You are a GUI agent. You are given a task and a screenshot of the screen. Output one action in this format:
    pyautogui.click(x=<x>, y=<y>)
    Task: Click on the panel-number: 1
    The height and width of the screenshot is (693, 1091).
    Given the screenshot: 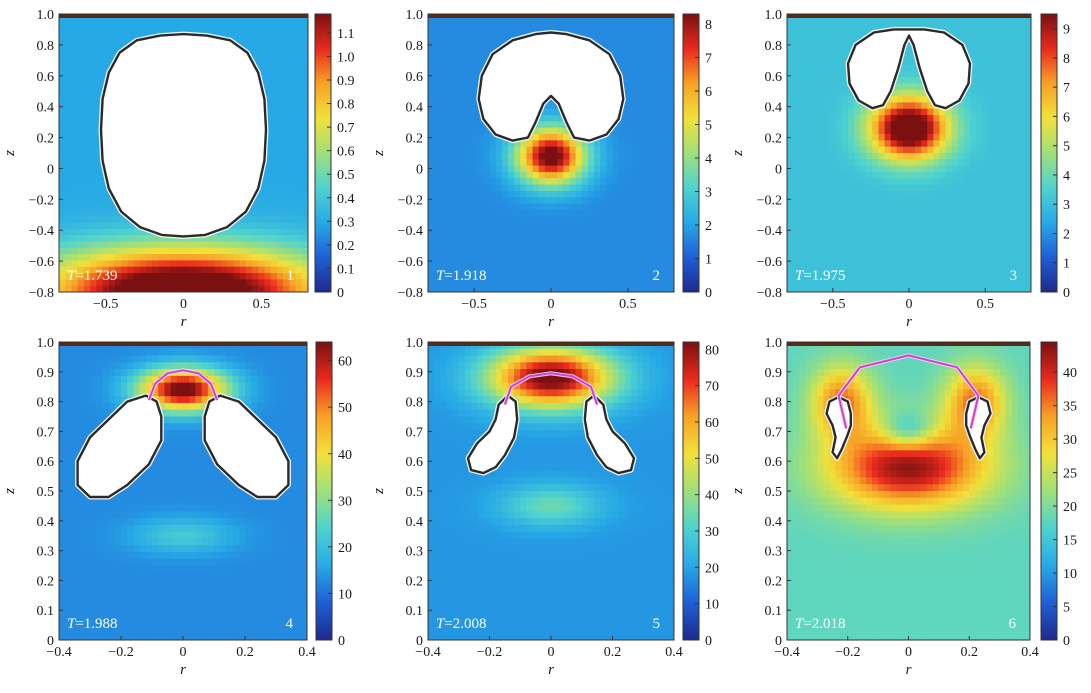 What is the action you would take?
    pyautogui.click(x=291, y=276)
    